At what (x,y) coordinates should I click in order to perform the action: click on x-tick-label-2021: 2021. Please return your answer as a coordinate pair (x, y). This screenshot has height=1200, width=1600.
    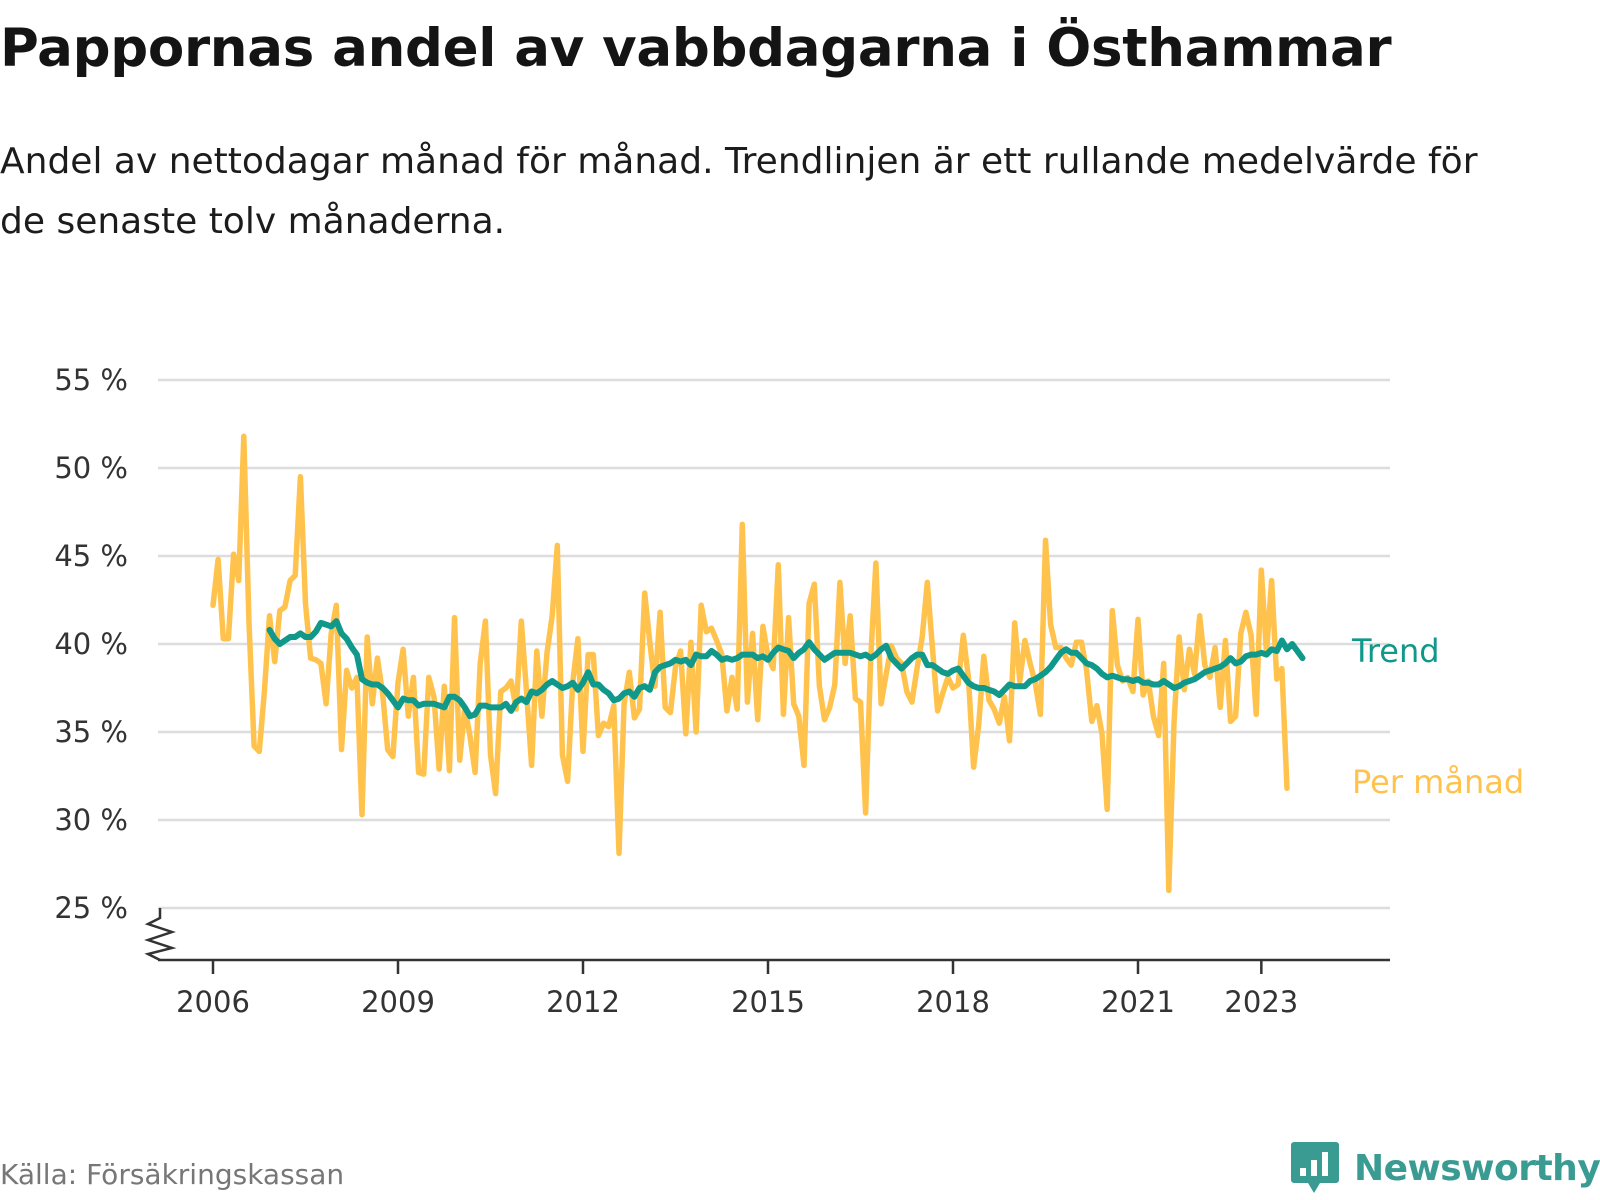
    Looking at the image, I should click on (1138, 1002).